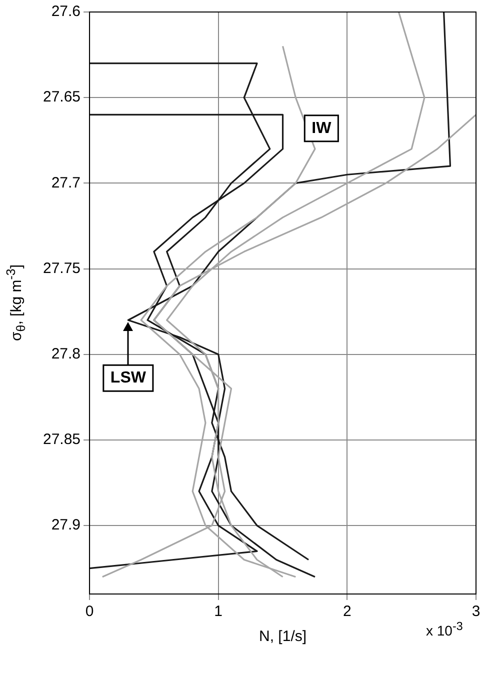  What do you see at coordinates (89, 611) in the screenshot?
I see `x-tick-label: 0` at bounding box center [89, 611].